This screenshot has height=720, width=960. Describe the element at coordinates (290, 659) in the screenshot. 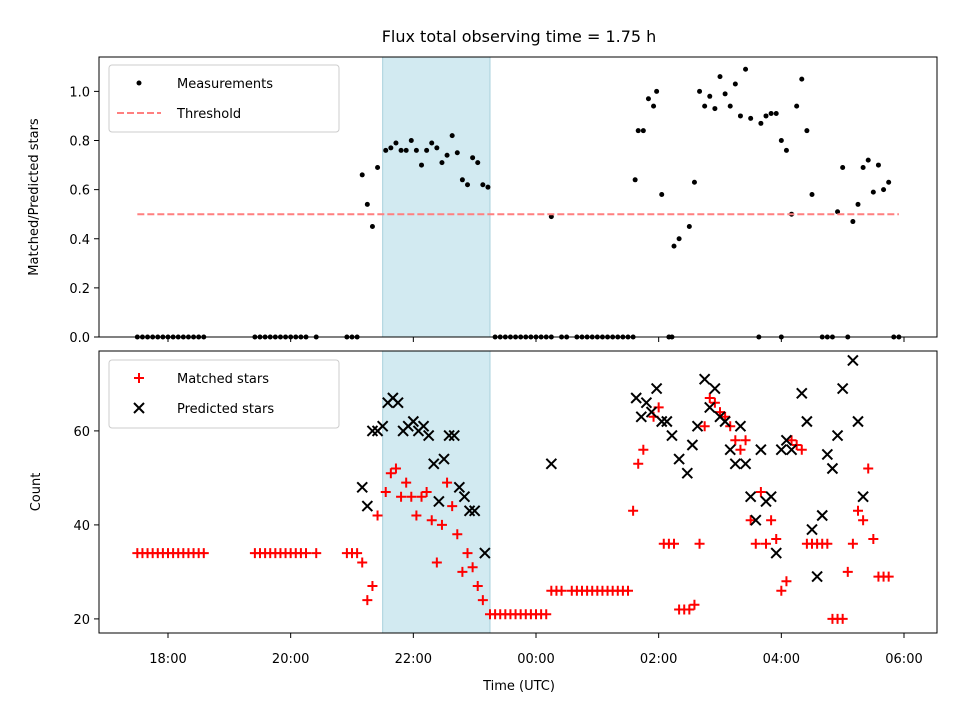

I see `x-tick-label: 20:00` at that location.